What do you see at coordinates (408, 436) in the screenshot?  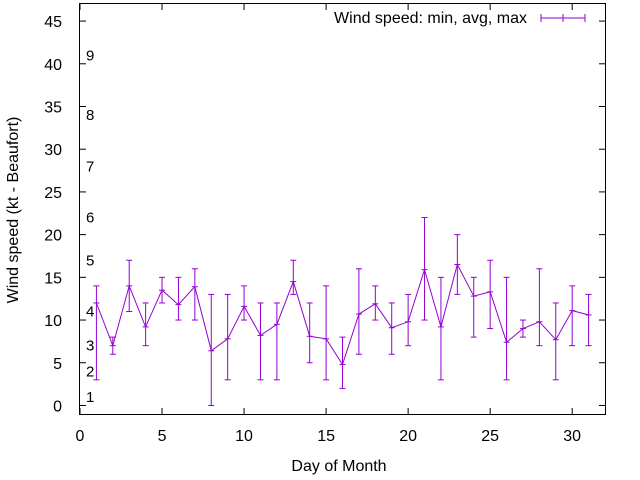 I see `x-tick-label: 20` at bounding box center [408, 436].